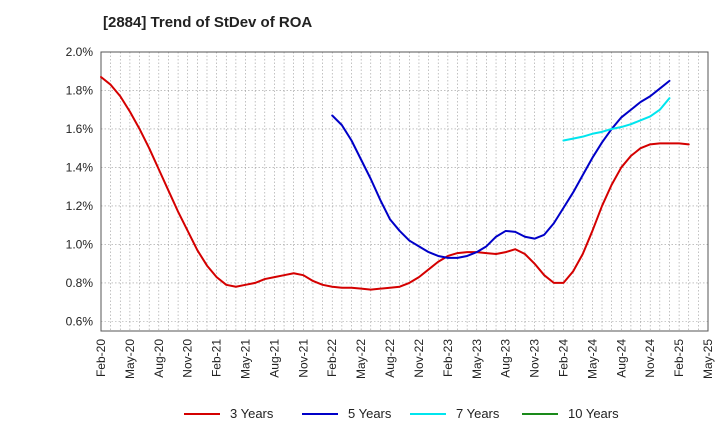 Image resolution: width=720 pixels, height=440 pixels. What do you see at coordinates (679, 358) in the screenshot?
I see `x-tick-label: Feb-25` at bounding box center [679, 358].